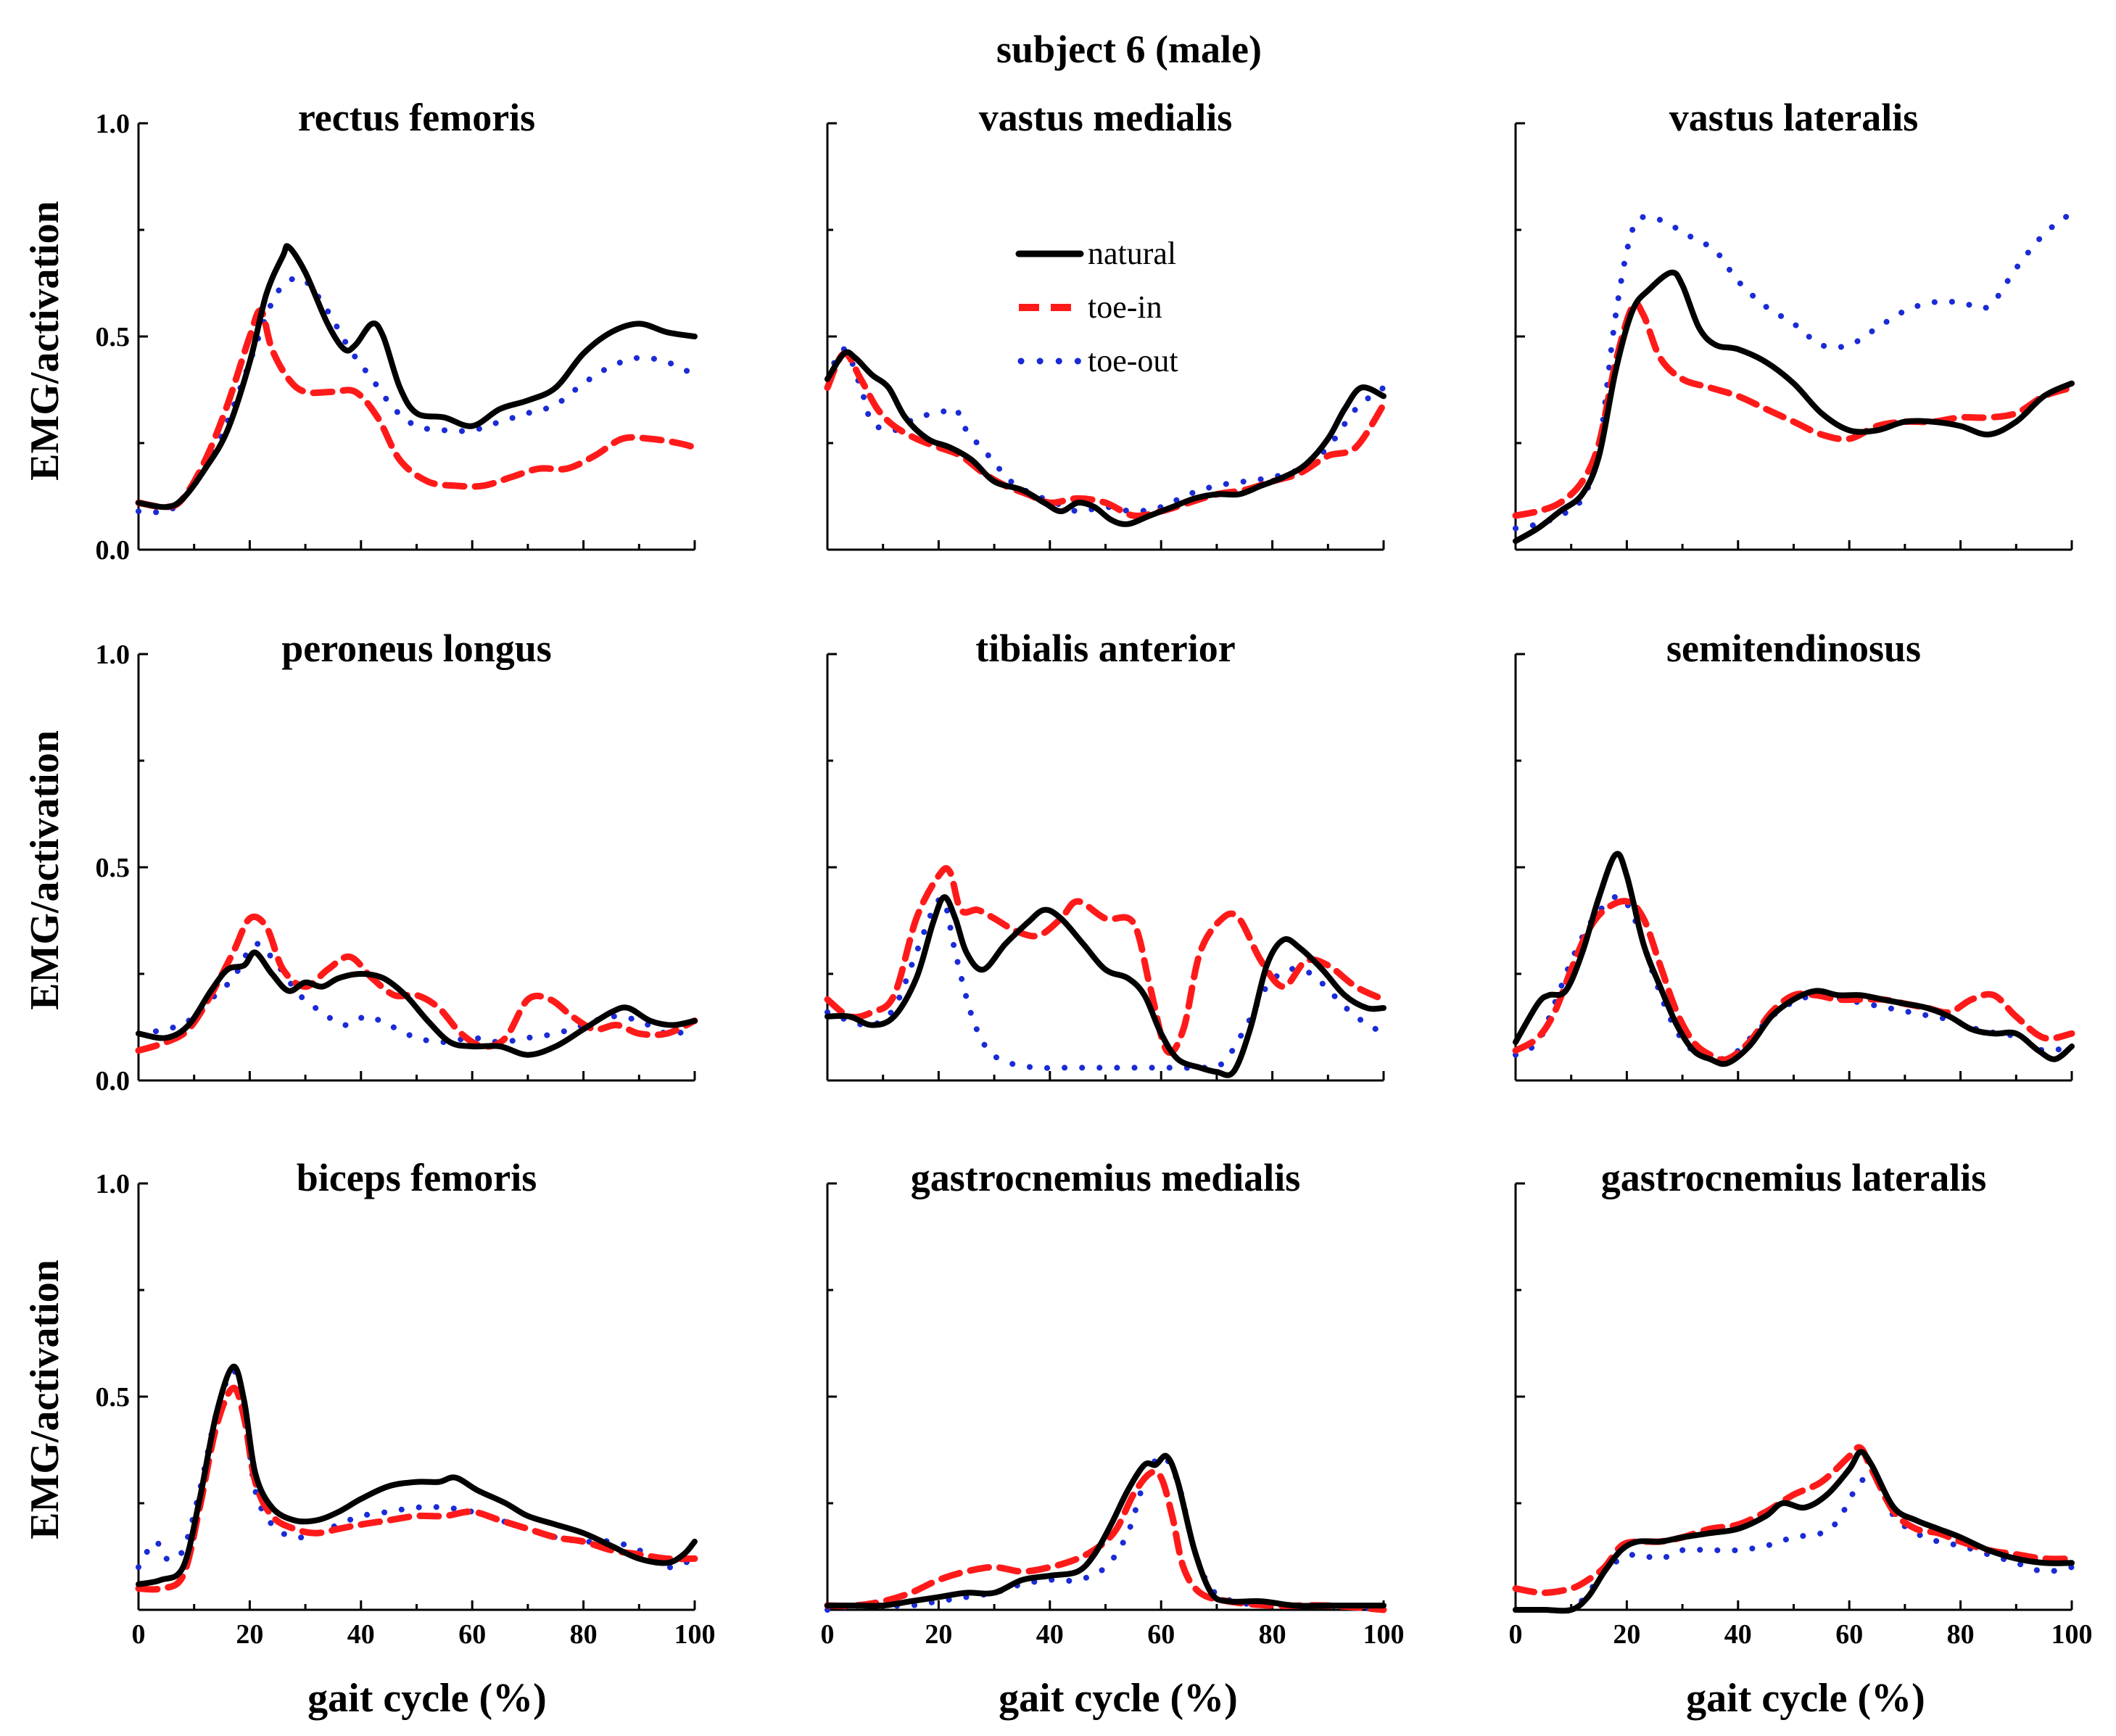 This screenshot has width=2116, height=1736. I want to click on series-natural-semitendinosus, so click(1794, 959).